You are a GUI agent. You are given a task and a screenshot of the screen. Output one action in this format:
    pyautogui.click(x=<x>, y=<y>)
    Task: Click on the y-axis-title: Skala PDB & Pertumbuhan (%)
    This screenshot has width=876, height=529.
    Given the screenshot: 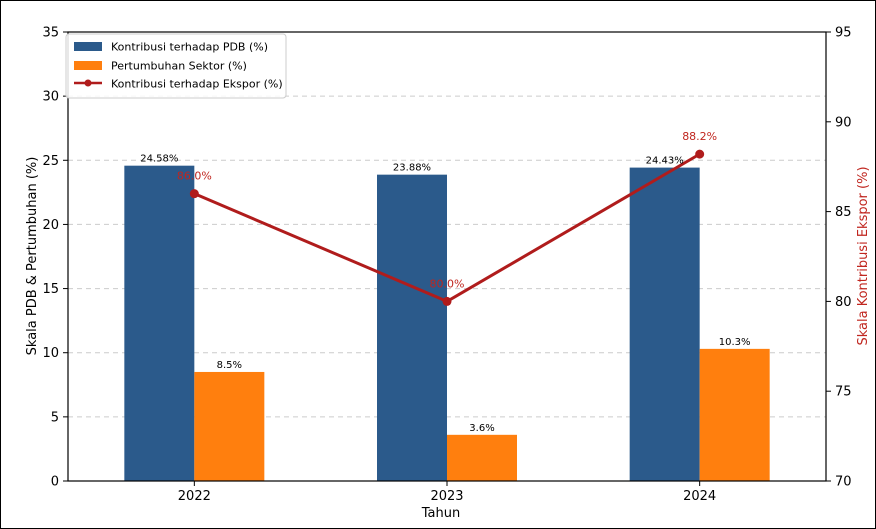 What is the action you would take?
    pyautogui.click(x=32, y=256)
    